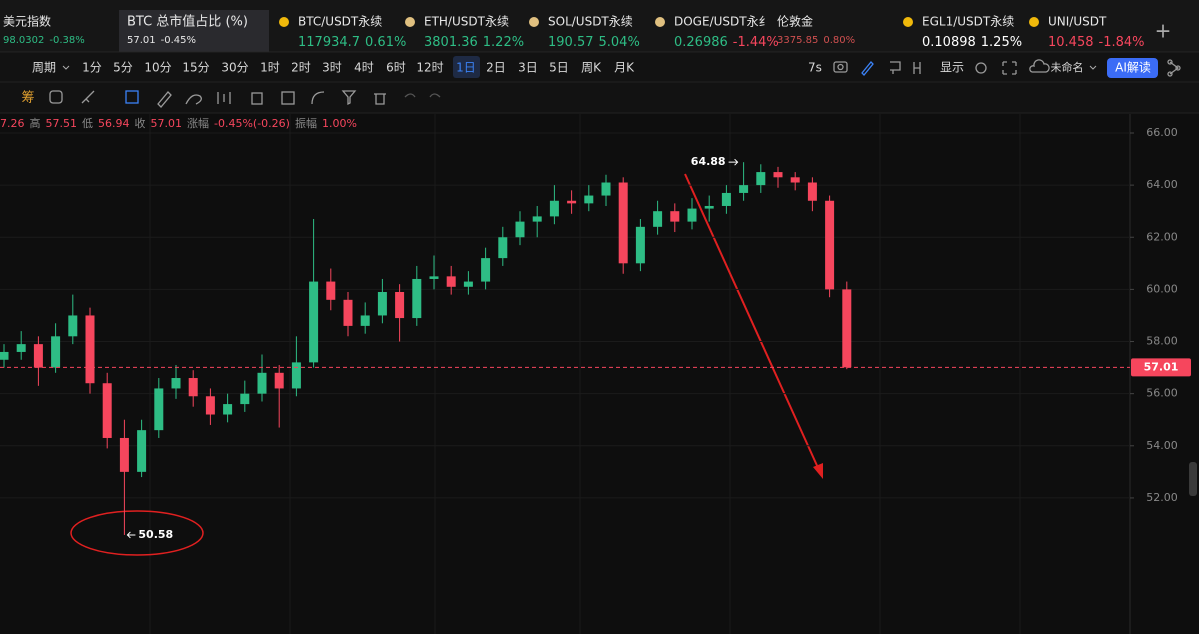 The width and height of the screenshot is (1199, 634). Describe the element at coordinates (503, 42) in the screenshot. I see `tab-change: 1.22%` at that location.